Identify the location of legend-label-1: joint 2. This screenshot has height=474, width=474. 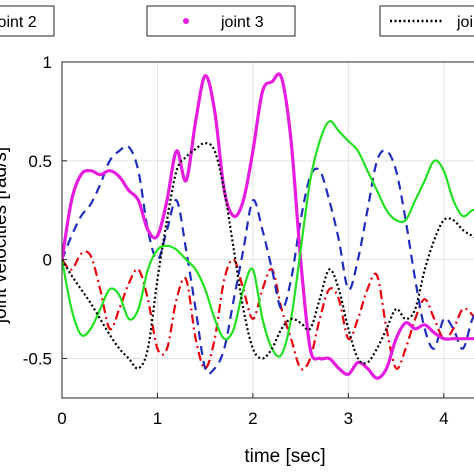
(18, 22).